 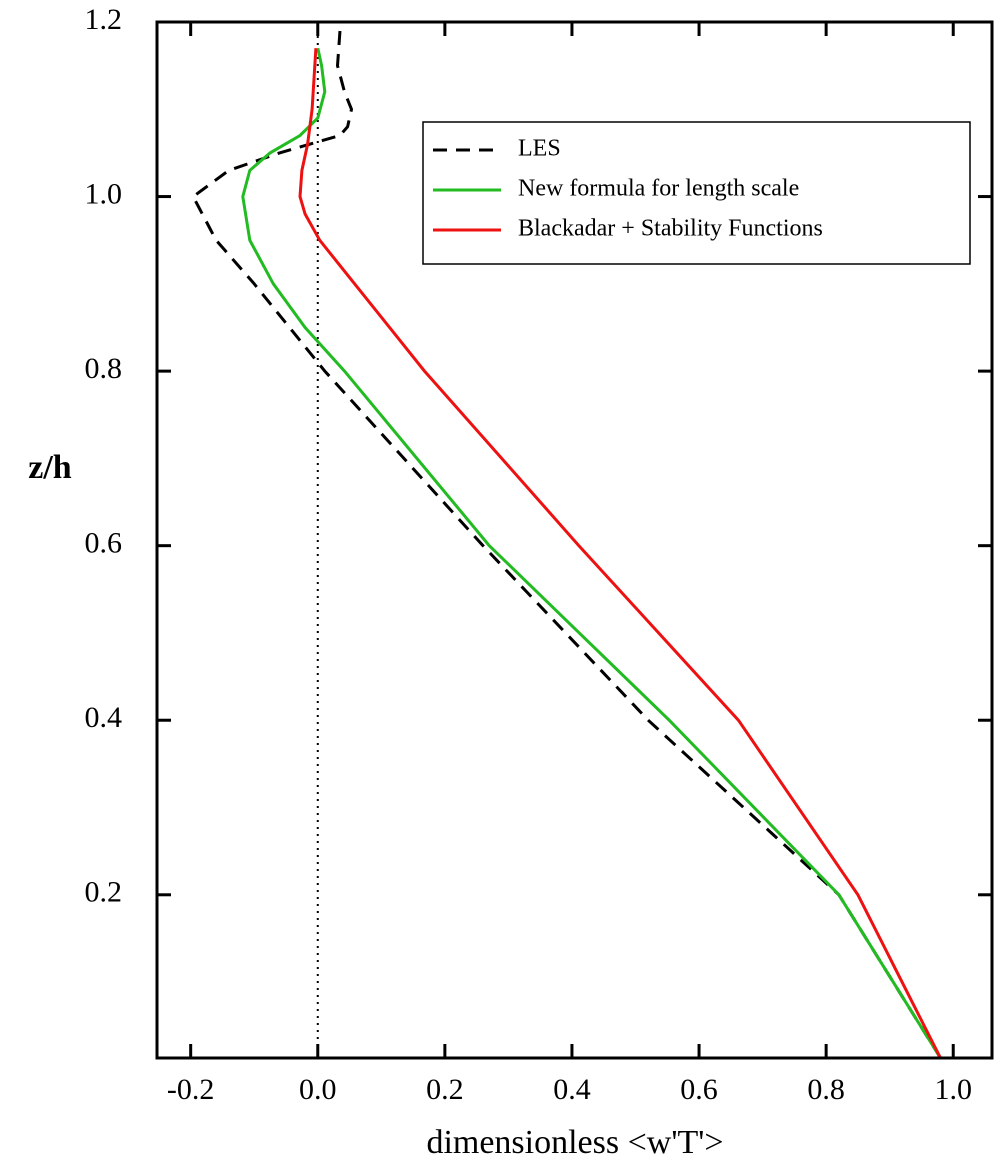 What do you see at coordinates (670, 229) in the screenshot?
I see `legend-label: Blackadar + Stability Functions` at bounding box center [670, 229].